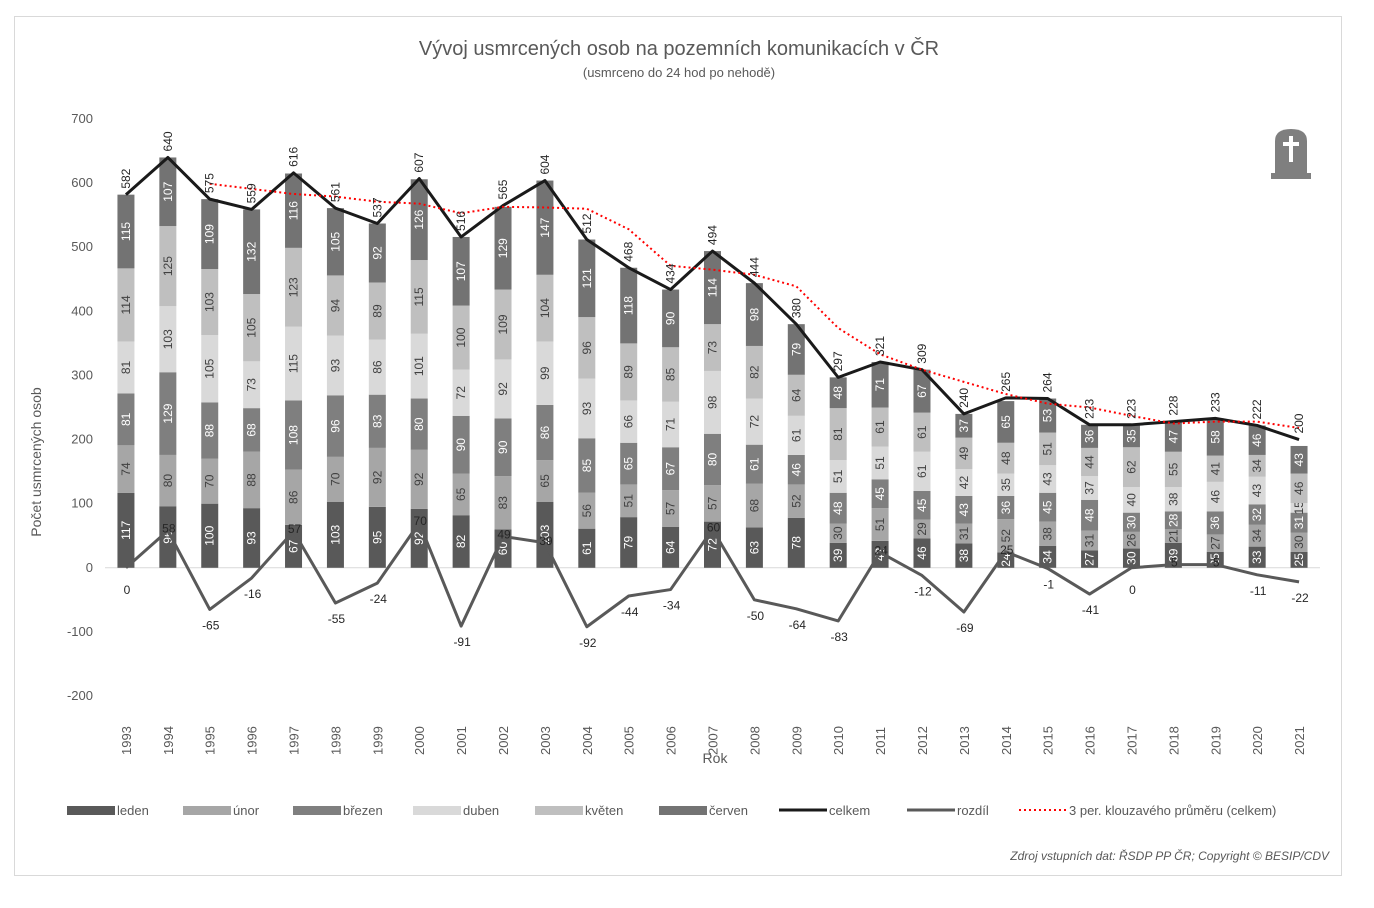  I want to click on difference-data-label: 60, so click(714, 527).